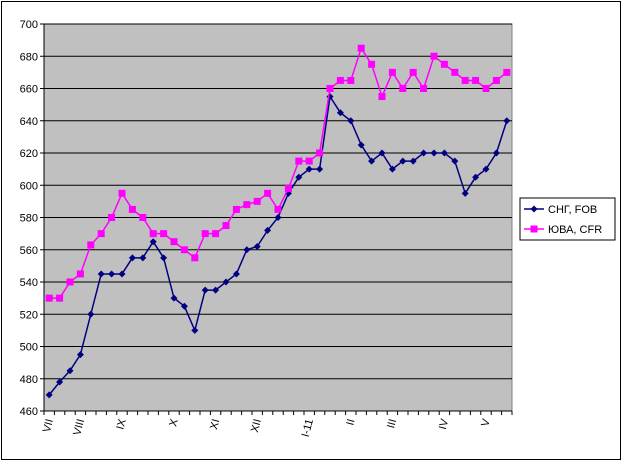  Describe the element at coordinates (29, 186) in the screenshot. I see `y-tick-label: 600` at that location.